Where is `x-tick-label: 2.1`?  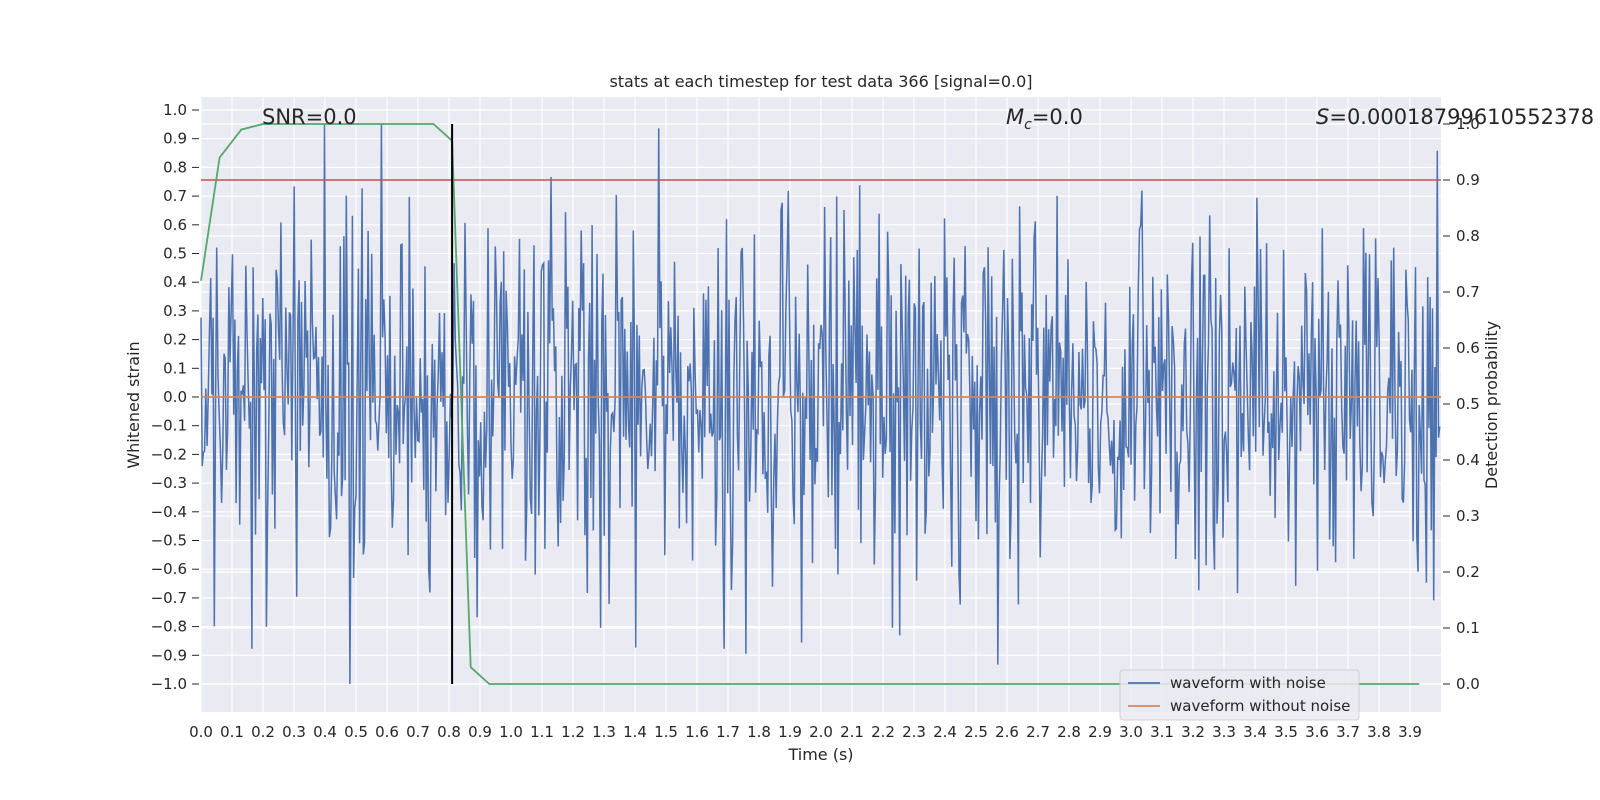
x-tick-label: 2.1 is located at coordinates (852, 732).